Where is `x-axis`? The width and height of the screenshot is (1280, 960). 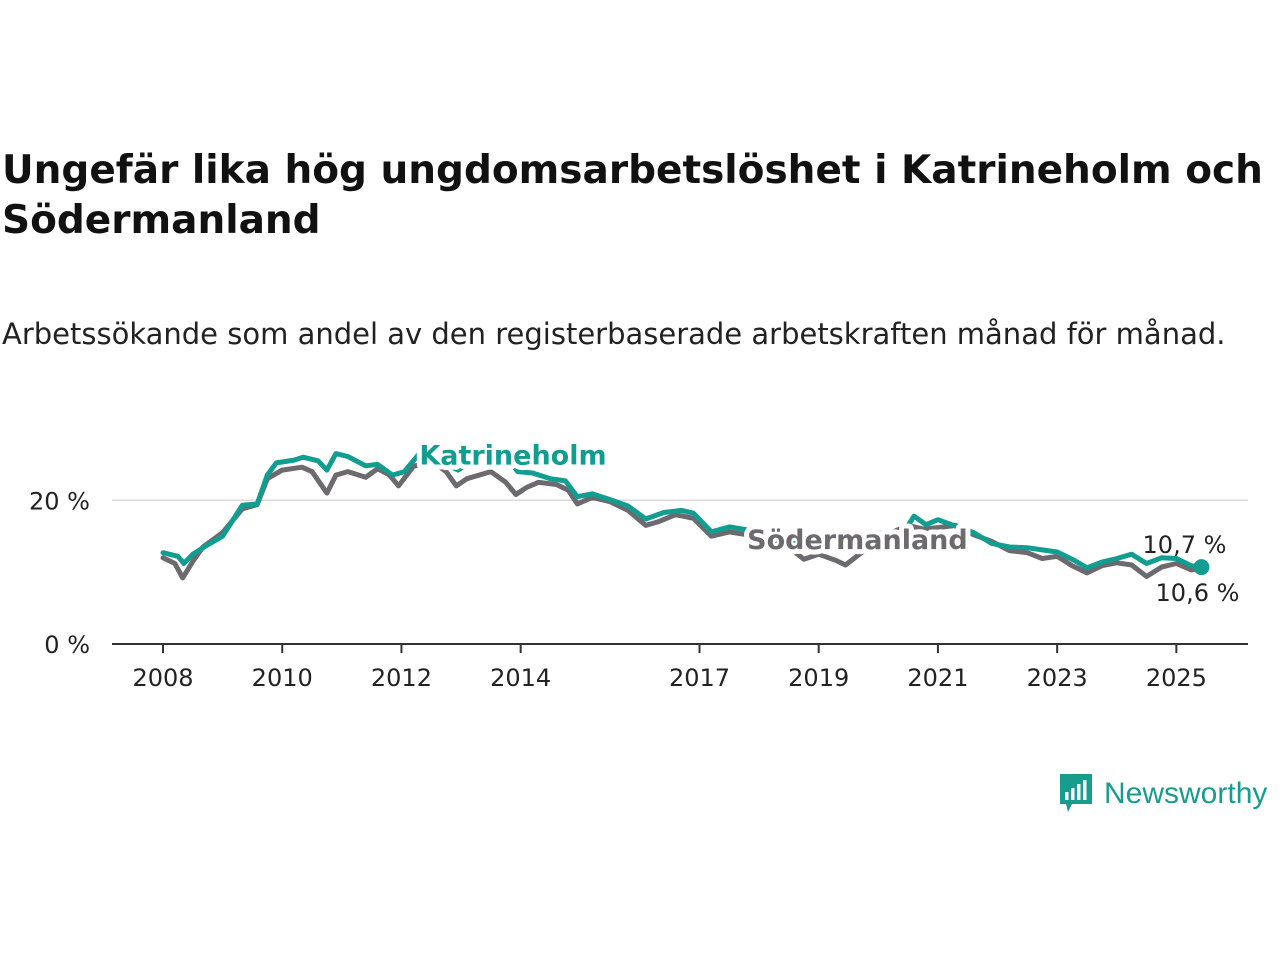
x-axis is located at coordinates (680, 648).